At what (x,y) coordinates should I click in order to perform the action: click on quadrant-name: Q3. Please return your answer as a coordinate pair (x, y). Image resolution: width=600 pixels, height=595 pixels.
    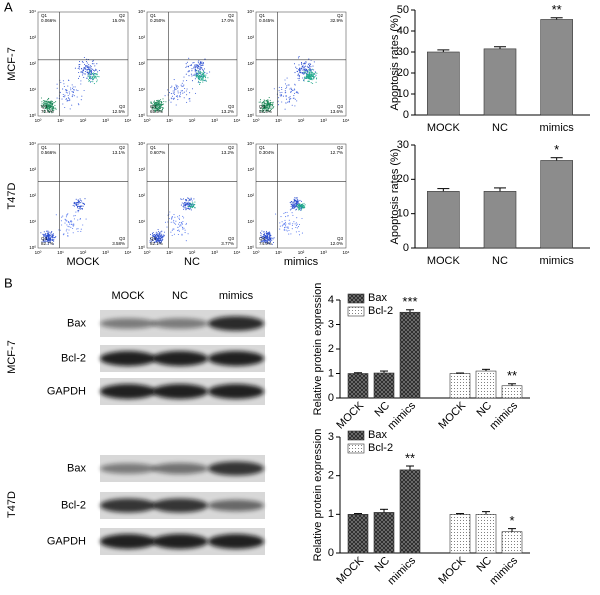
    Looking at the image, I should click on (122, 238).